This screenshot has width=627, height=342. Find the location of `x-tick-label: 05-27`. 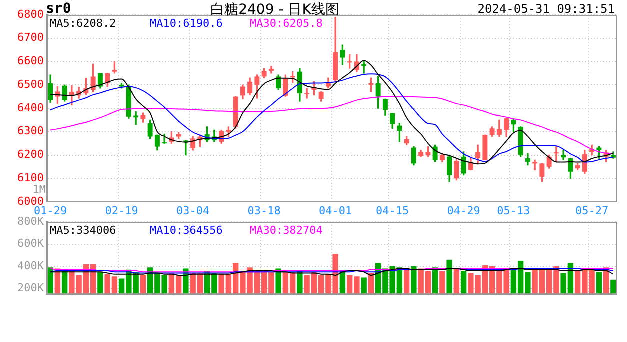

x-tick-label: 05-27 is located at coordinates (592, 211).